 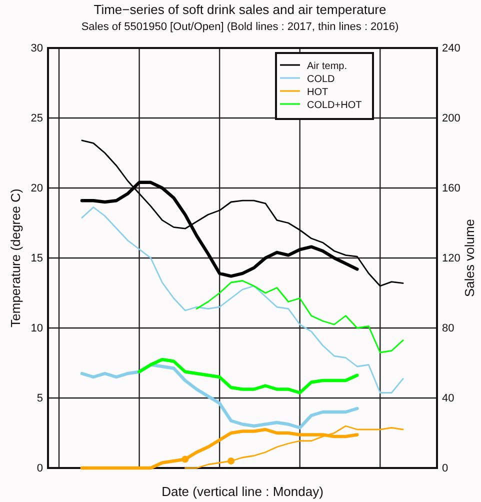 What do you see at coordinates (39, 468) in the screenshot?
I see `y-tick-label: 0` at bounding box center [39, 468].